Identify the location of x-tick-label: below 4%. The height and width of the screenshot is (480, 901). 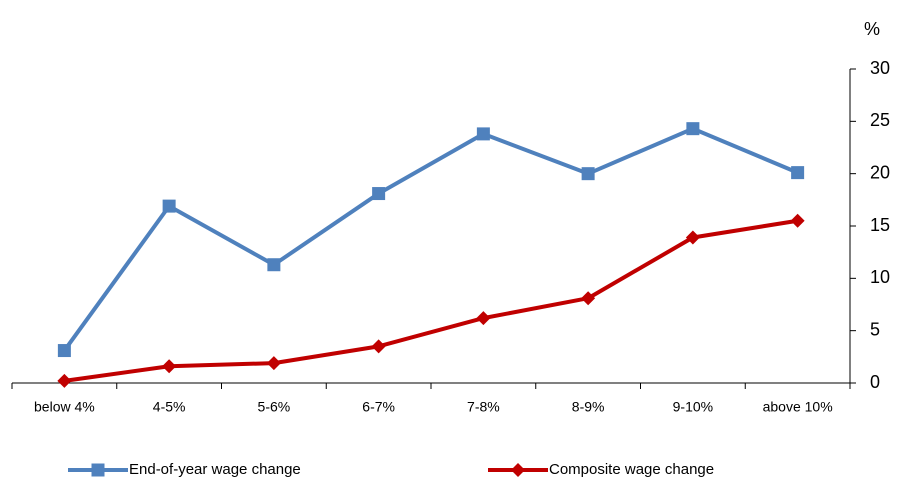
(64, 407).